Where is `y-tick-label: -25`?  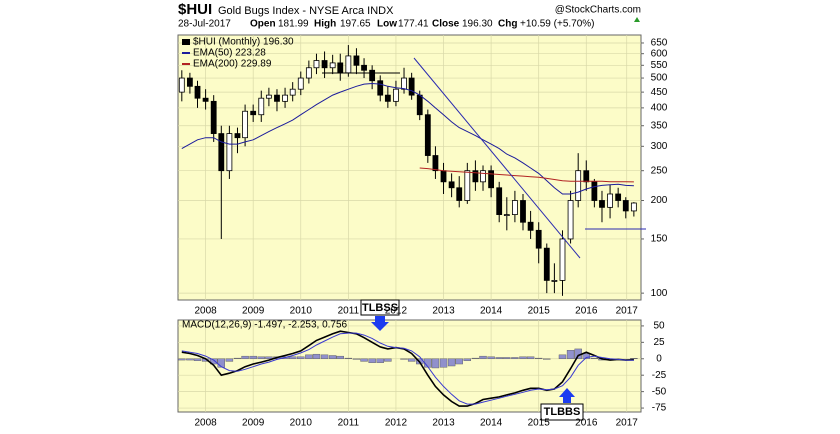
y-tick-label: -25 is located at coordinates (659, 375).